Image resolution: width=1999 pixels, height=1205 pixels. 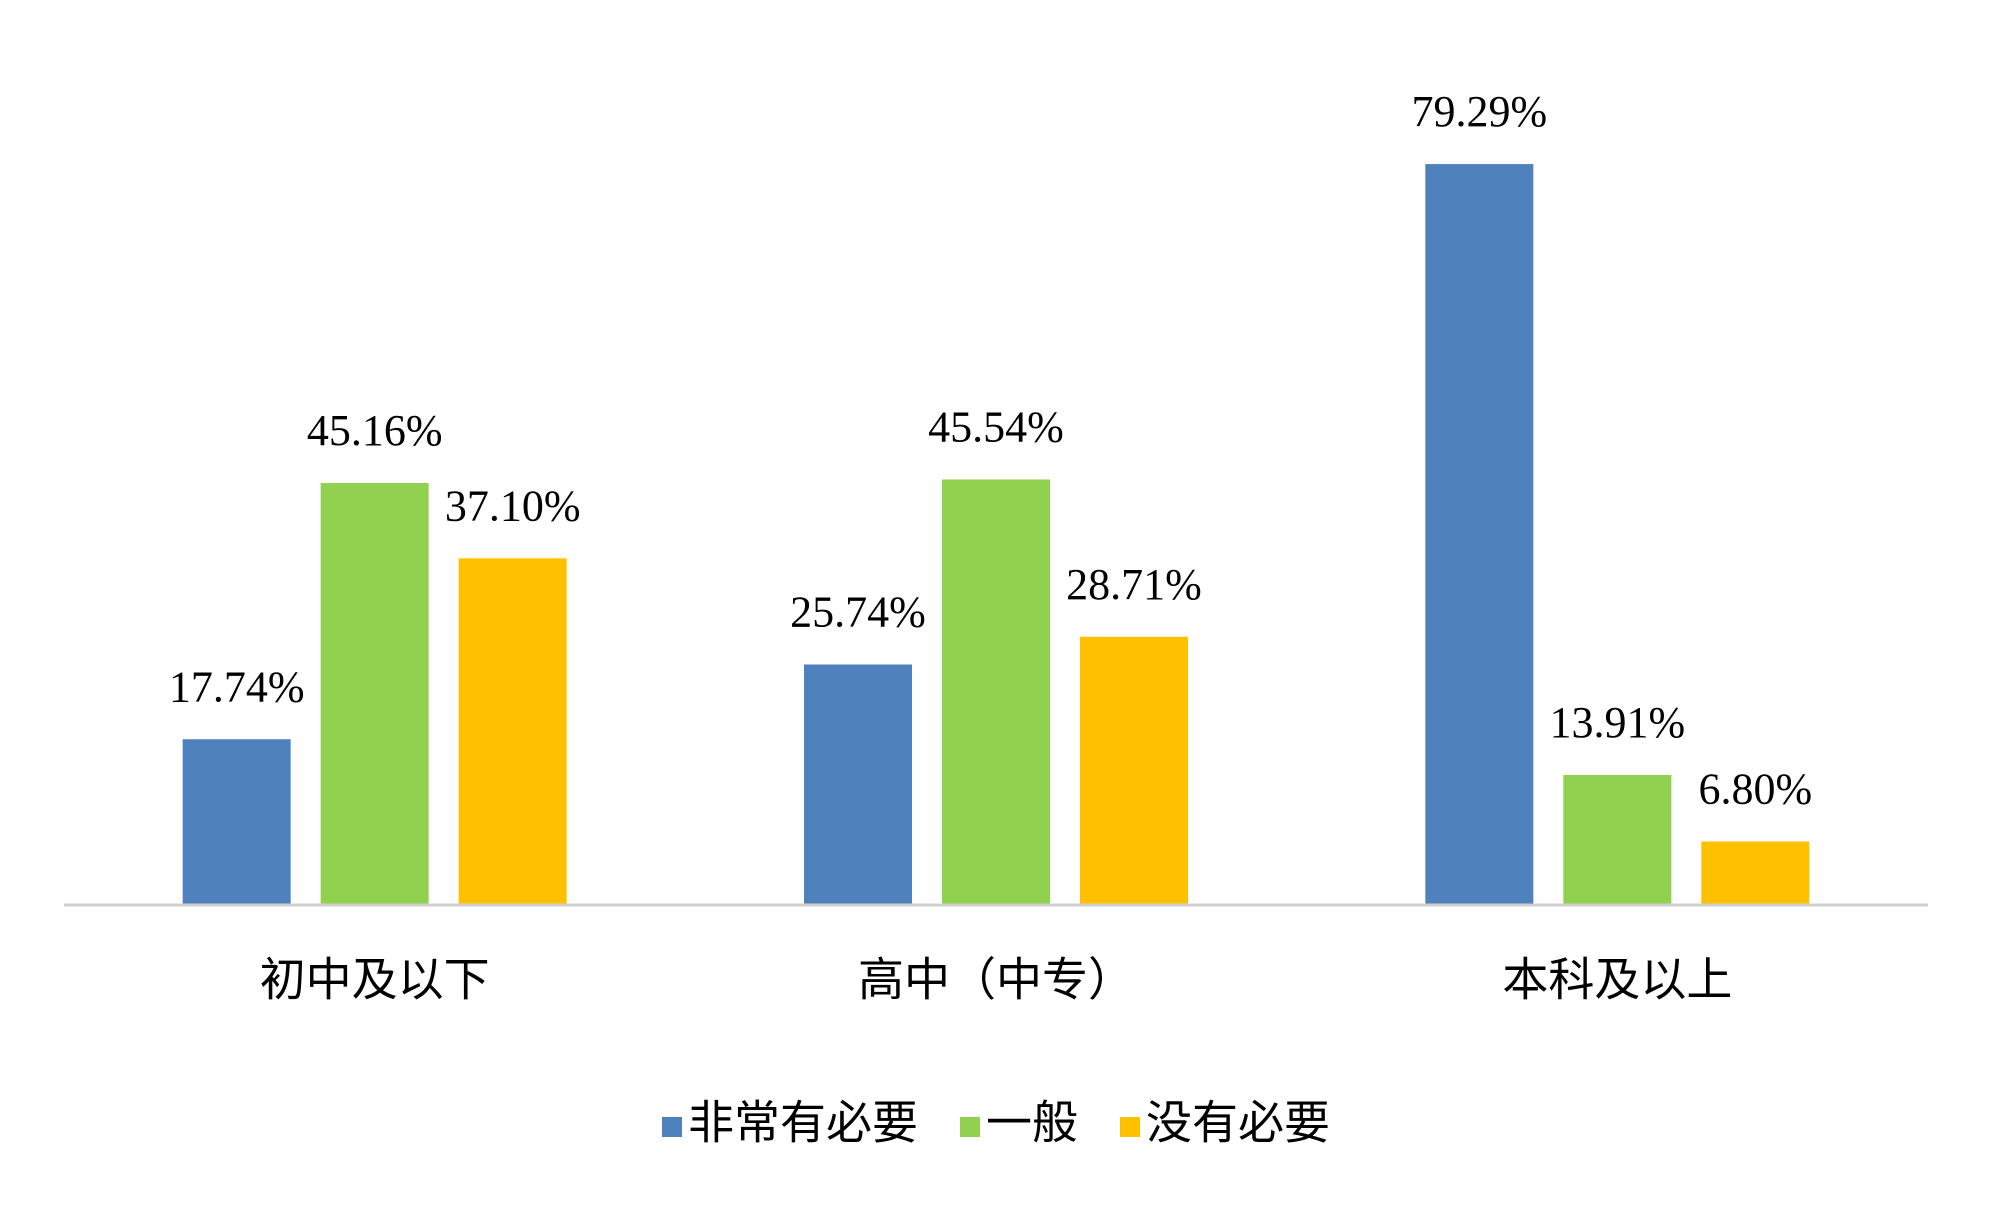 I want to click on data-label: 37.10%, so click(x=513, y=505).